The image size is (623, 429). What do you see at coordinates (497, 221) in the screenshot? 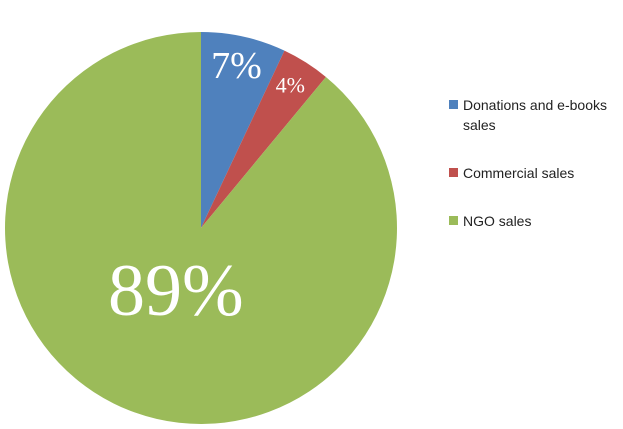
I see `legend-label: NGO sales` at bounding box center [497, 221].